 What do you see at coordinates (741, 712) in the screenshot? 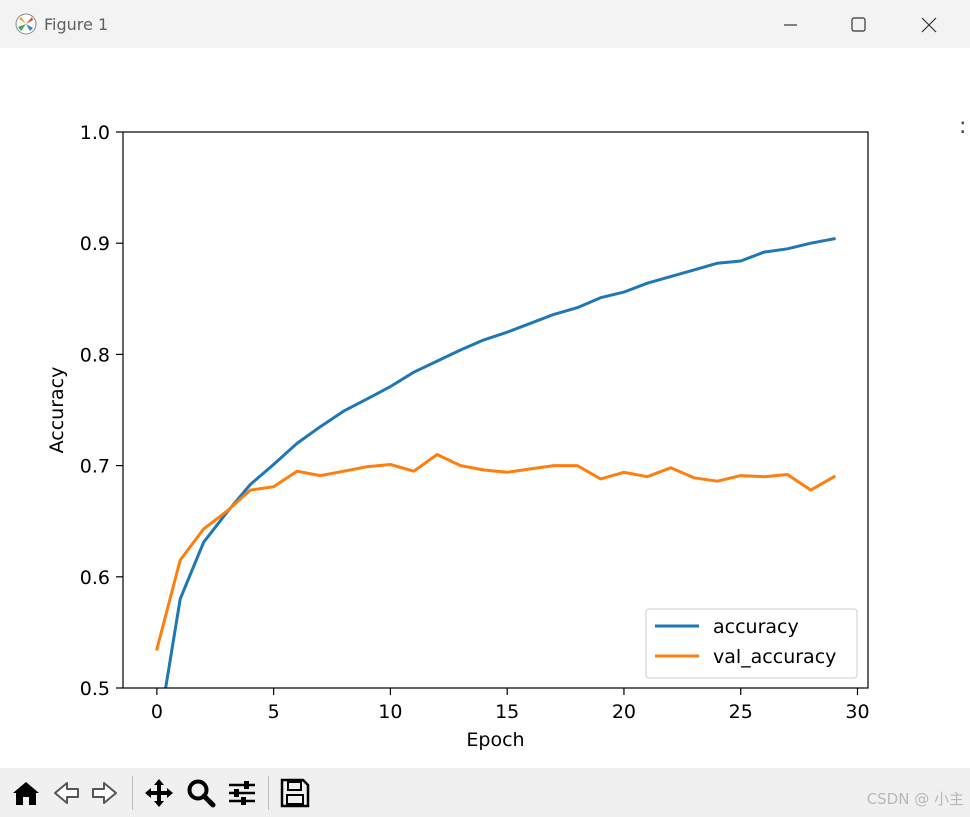
I see `x-tick-label: 25` at bounding box center [741, 712].